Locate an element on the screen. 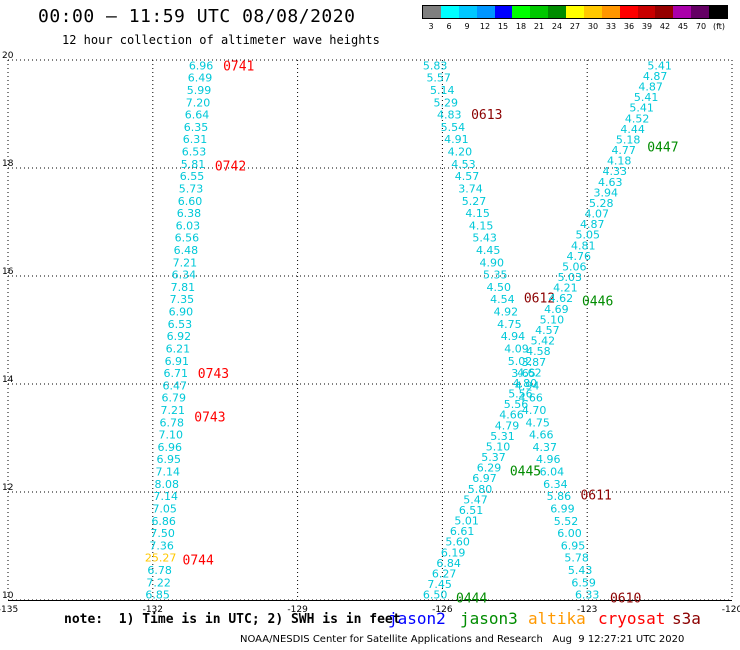 This screenshot has height=650, width=740. swh-value: 6.79 is located at coordinates (174, 398).